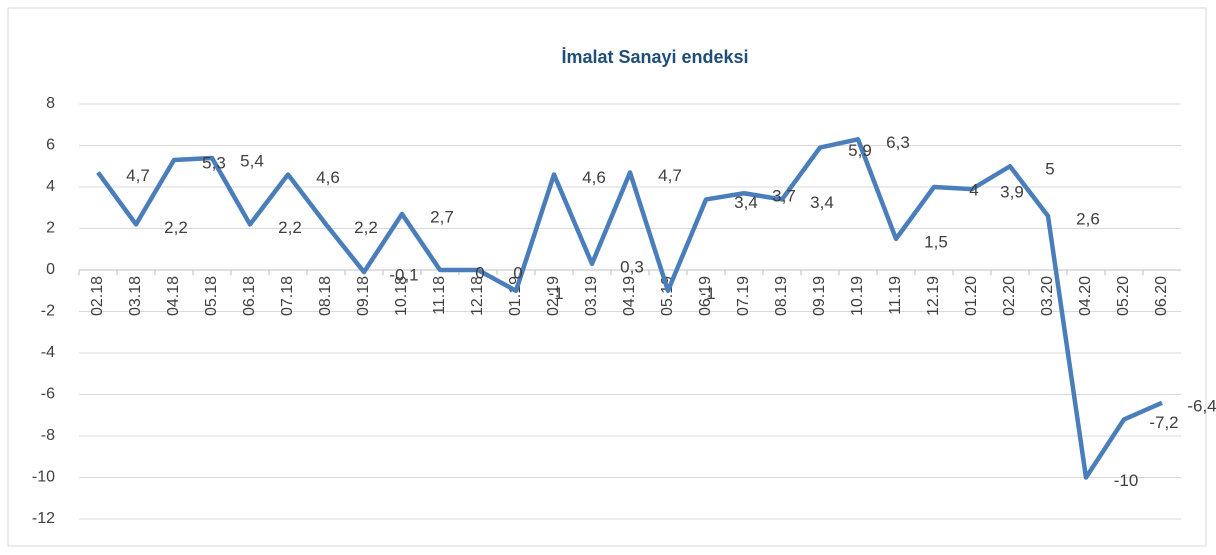  I want to click on x-tick-label: 02.18, so click(97, 296).